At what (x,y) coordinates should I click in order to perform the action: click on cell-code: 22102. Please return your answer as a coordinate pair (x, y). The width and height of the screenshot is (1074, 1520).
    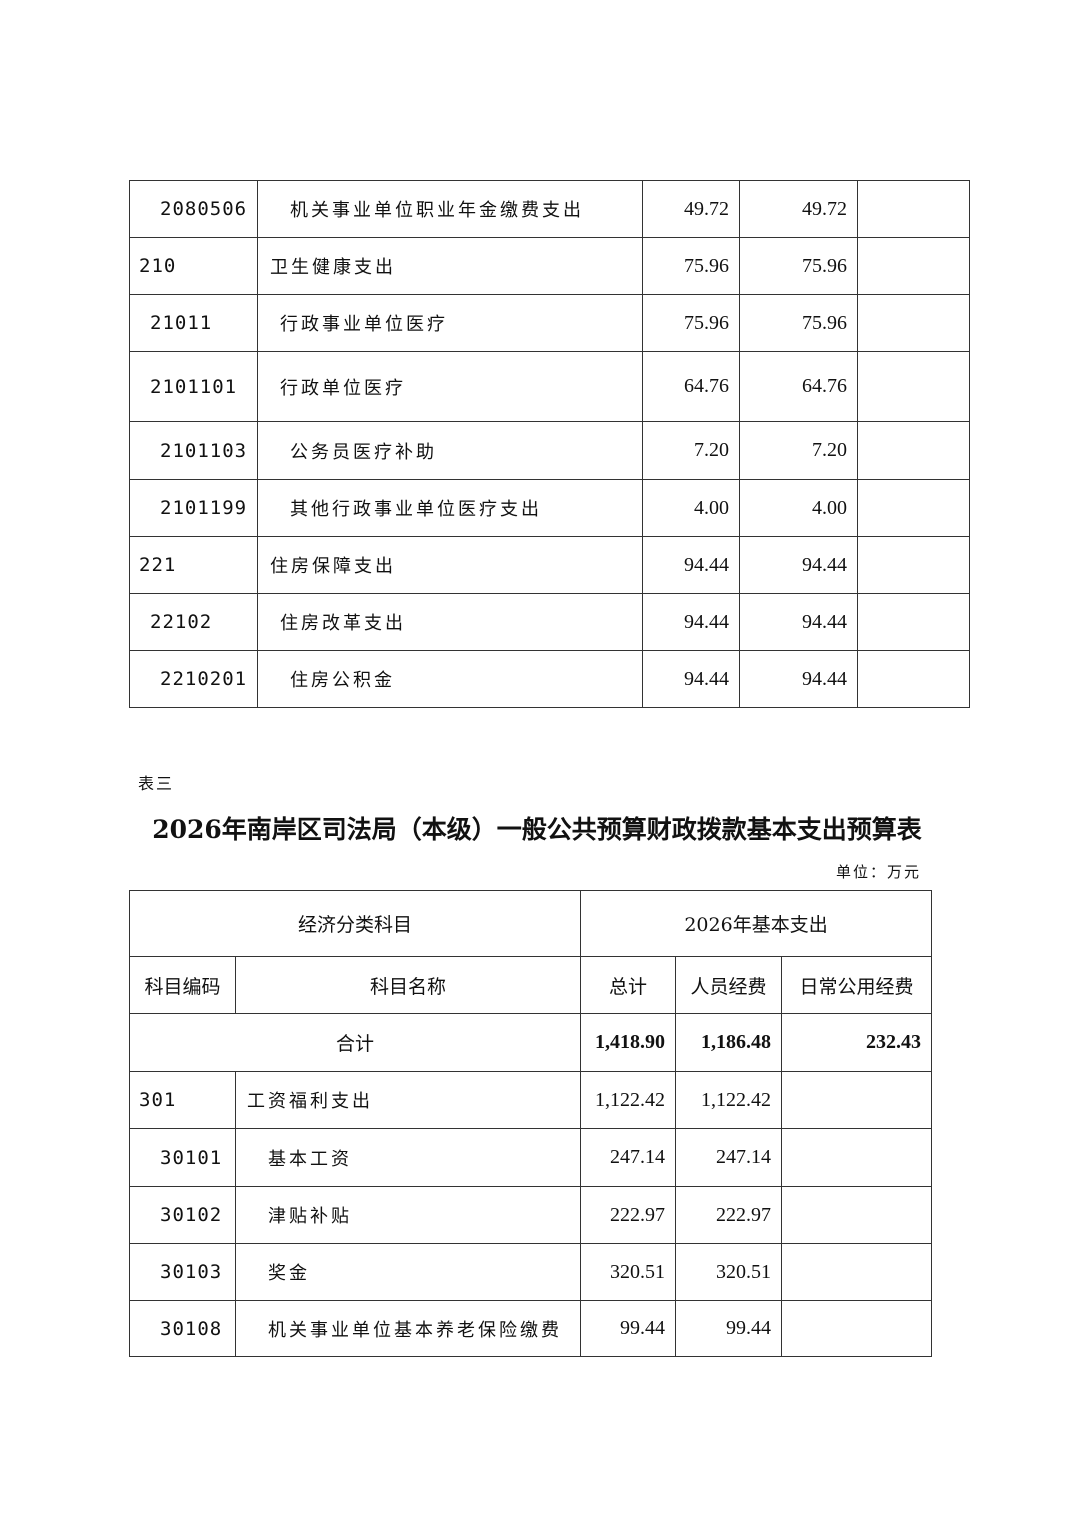
    Looking at the image, I should click on (193, 622).